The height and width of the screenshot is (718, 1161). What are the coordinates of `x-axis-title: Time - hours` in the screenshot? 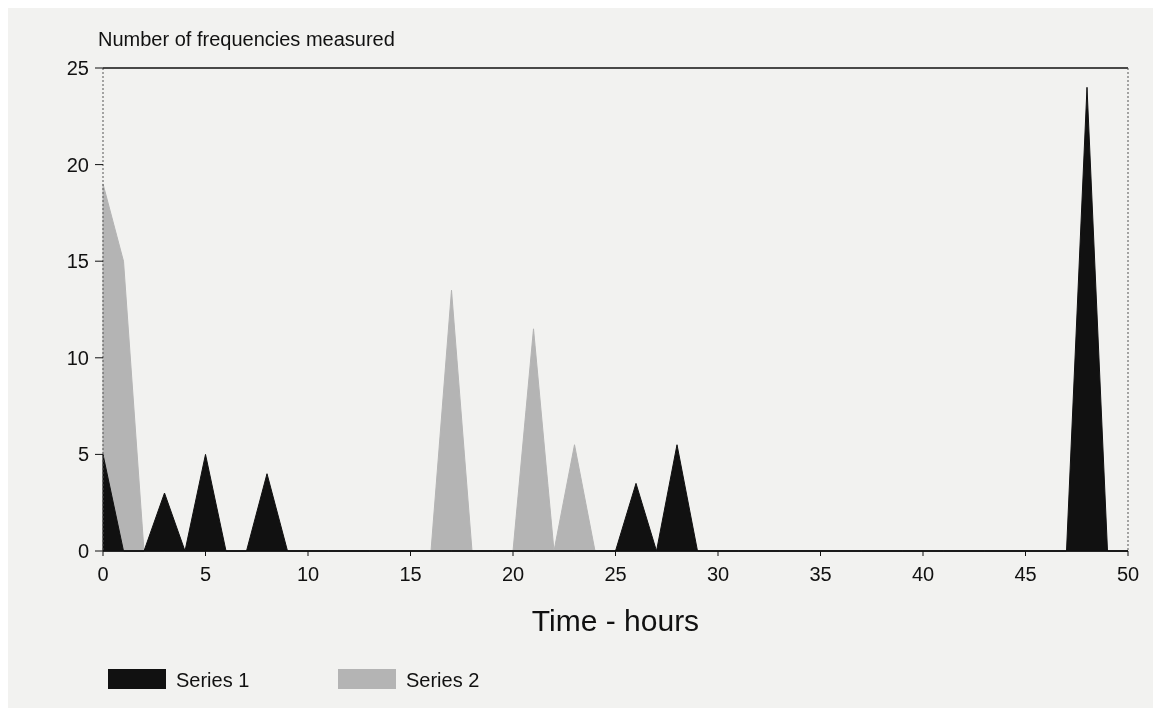 It's located at (615, 620).